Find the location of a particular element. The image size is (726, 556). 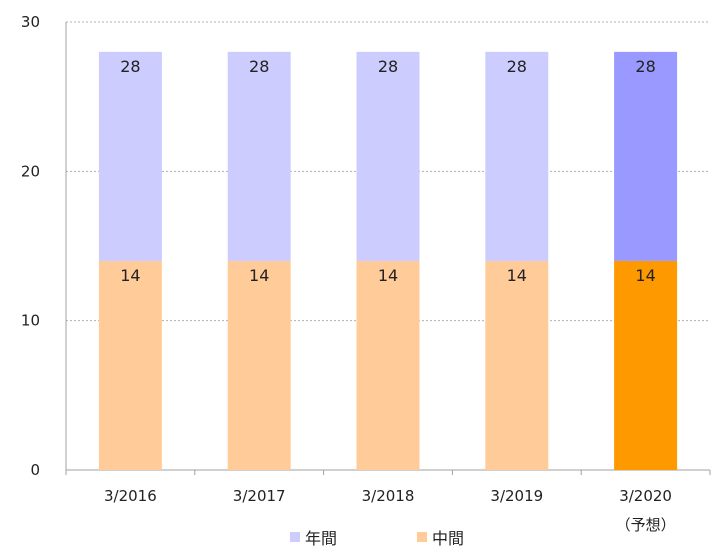

legend-label-interim: 中間 is located at coordinates (448, 538).